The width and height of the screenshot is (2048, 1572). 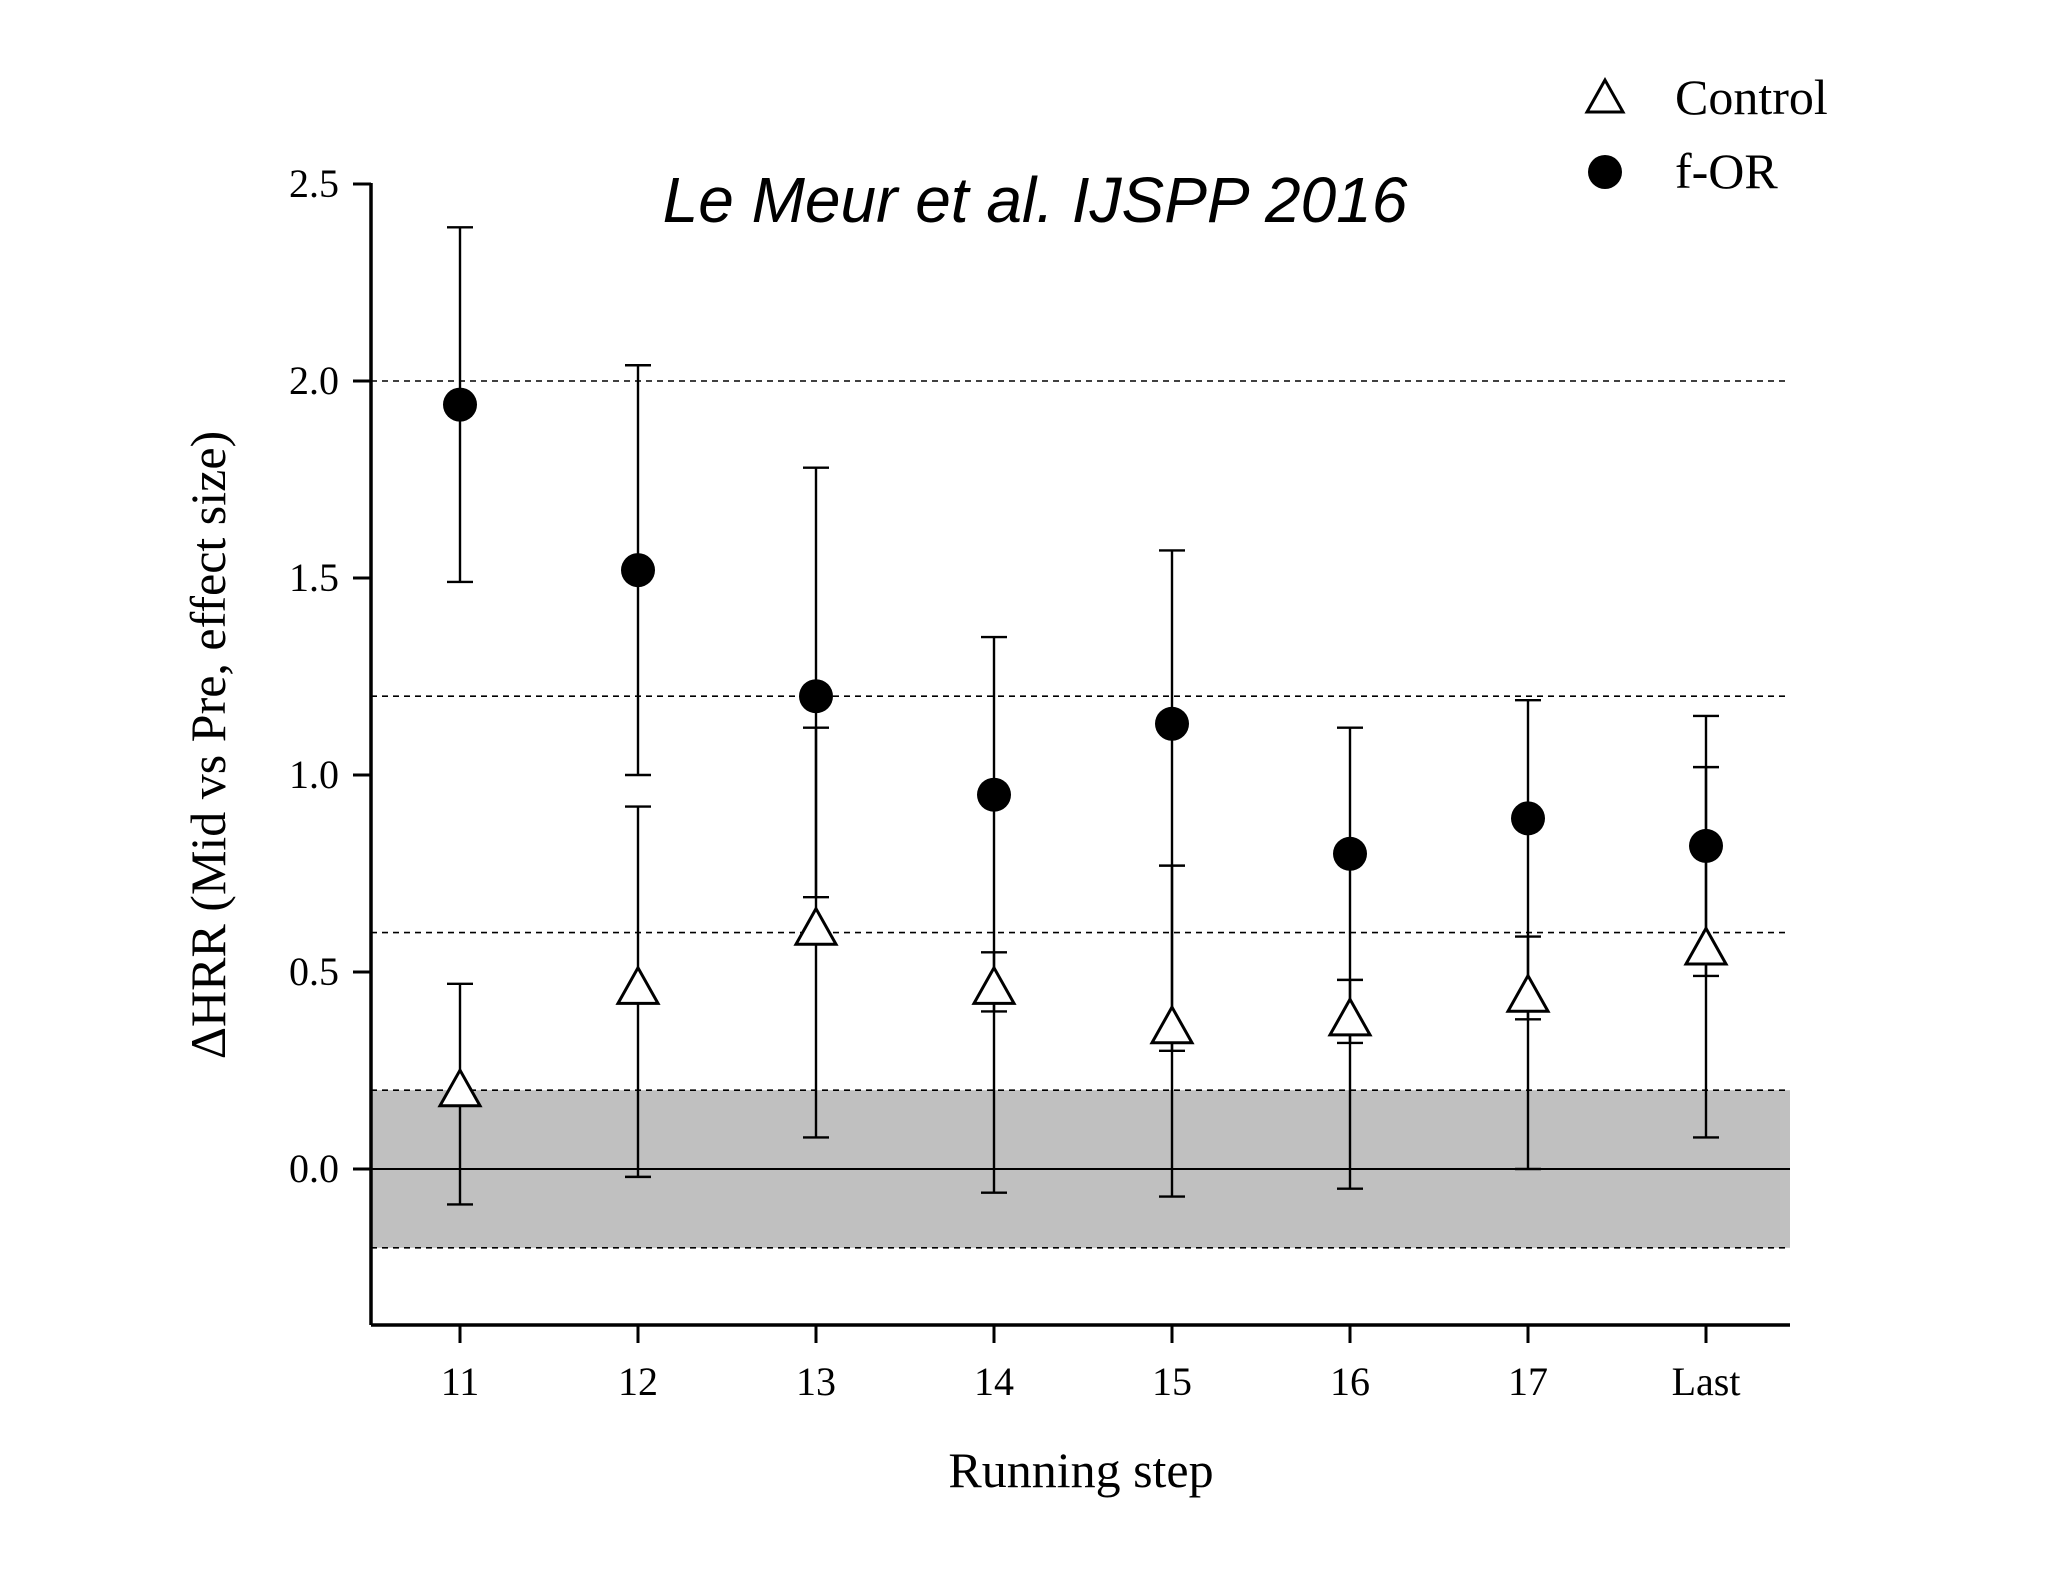 I want to click on legend-item-f-or: f-OR, so click(x=1683, y=171).